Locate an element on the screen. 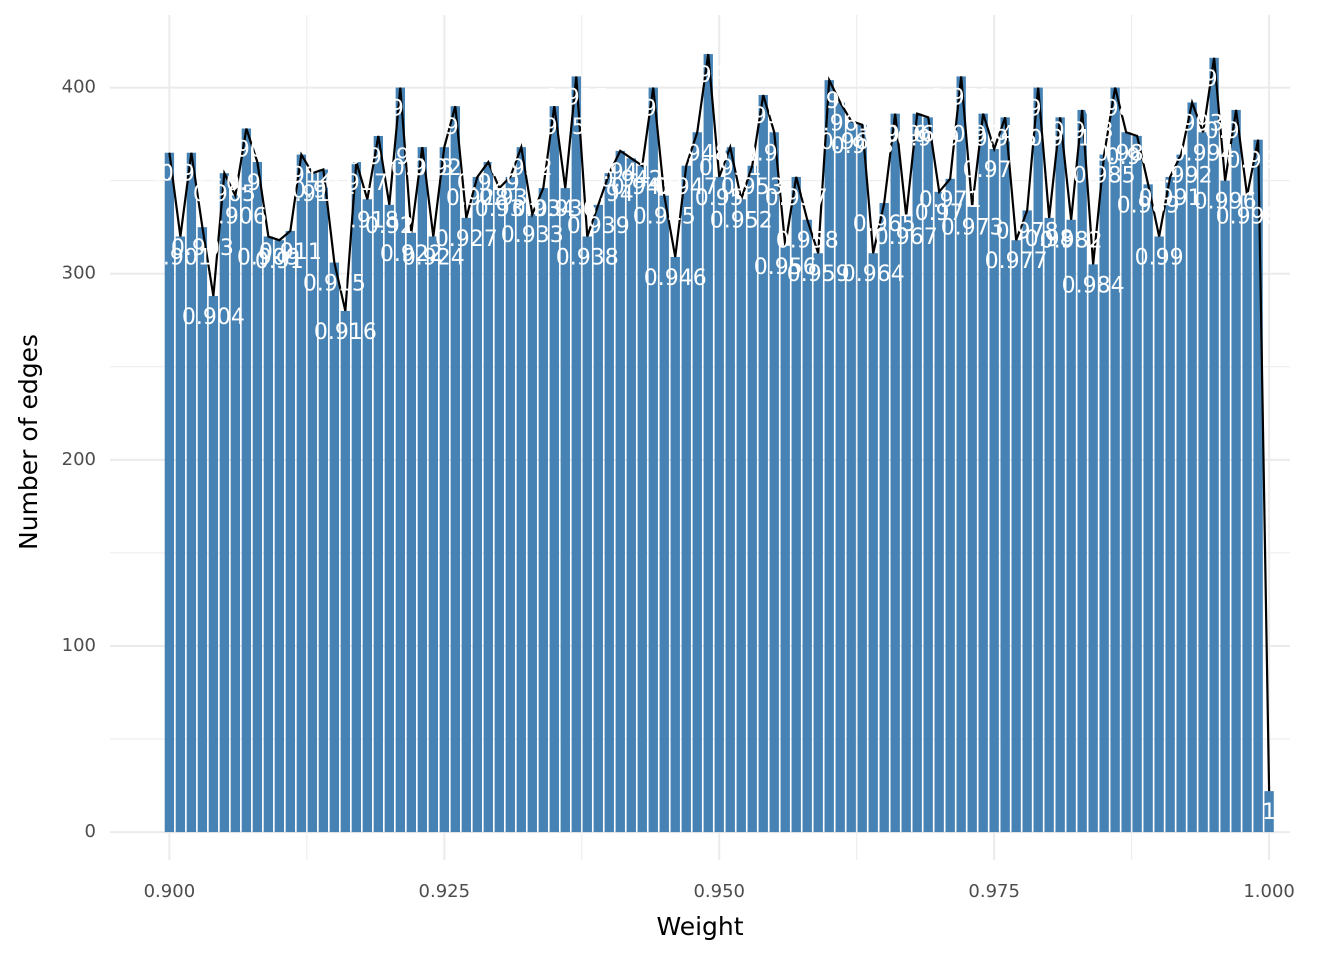  point-label: 0.906 is located at coordinates (235, 217).